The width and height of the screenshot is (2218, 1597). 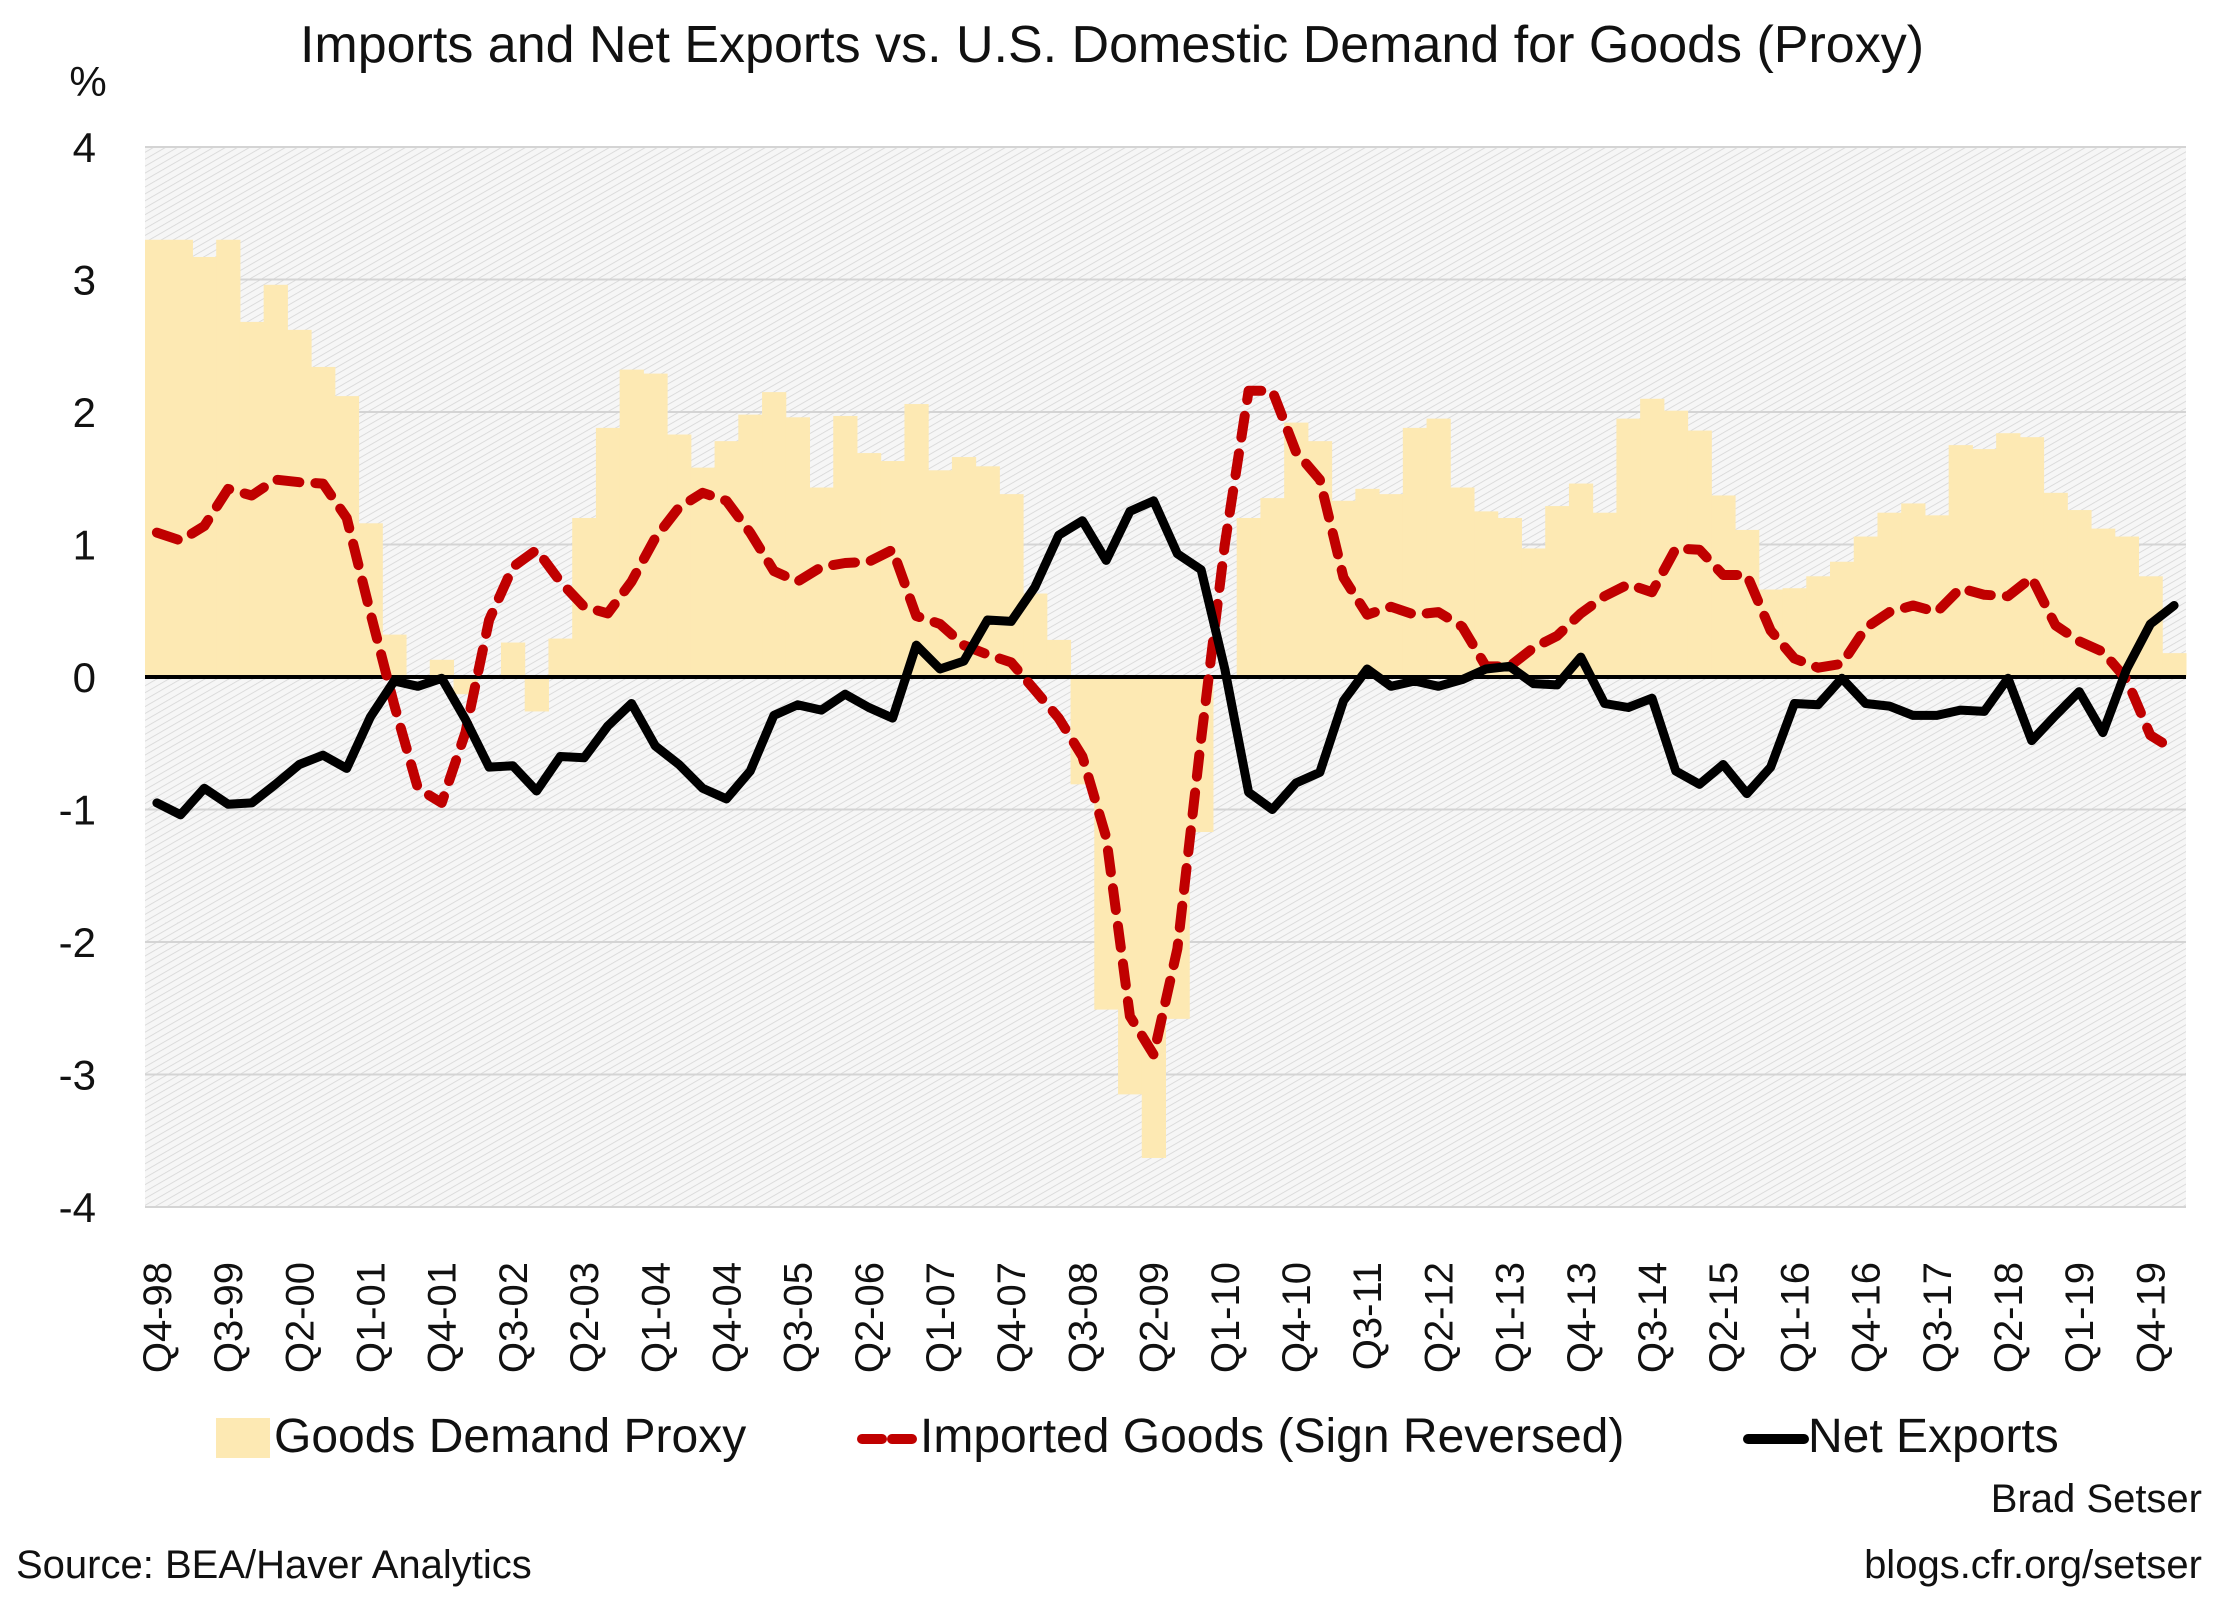 I want to click on y-tick-label: 1, so click(x=84, y=545).